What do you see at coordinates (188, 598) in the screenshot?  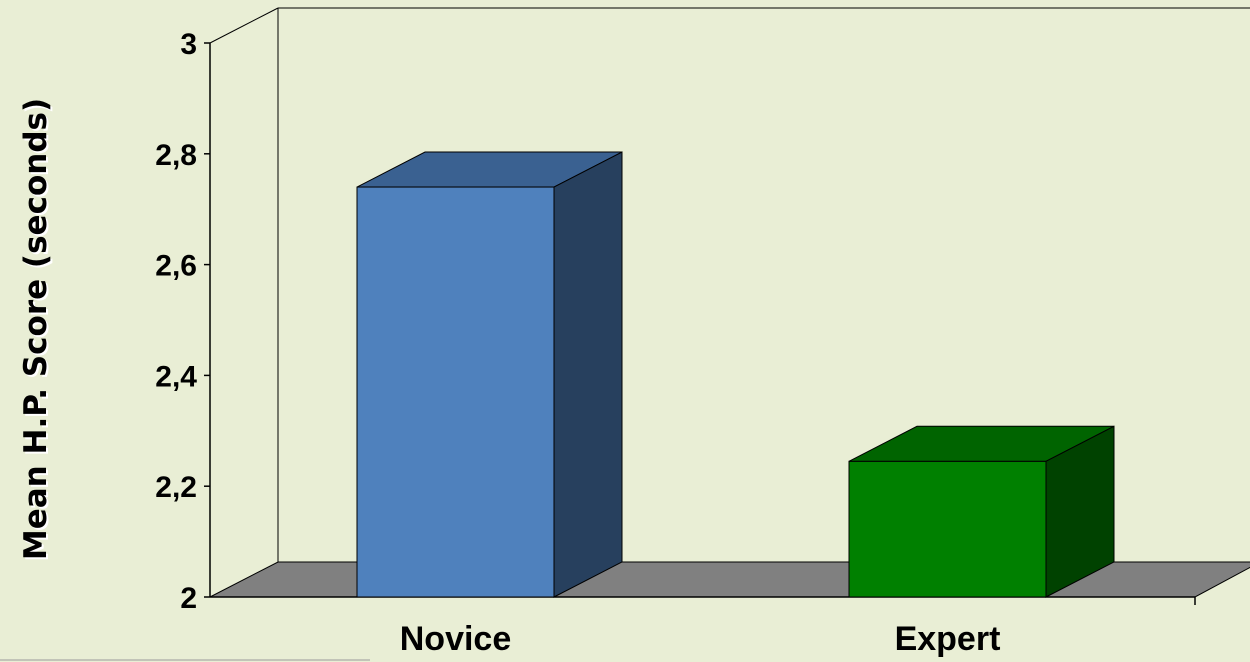 I see `y-tick-label: 2` at bounding box center [188, 598].